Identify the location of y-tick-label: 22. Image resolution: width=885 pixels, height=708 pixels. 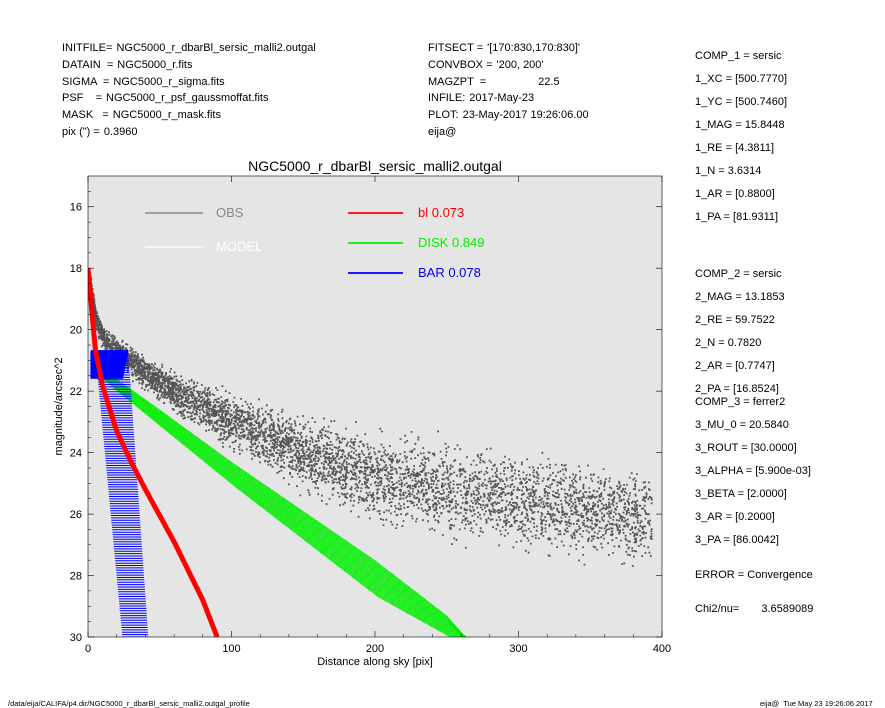
(76, 392).